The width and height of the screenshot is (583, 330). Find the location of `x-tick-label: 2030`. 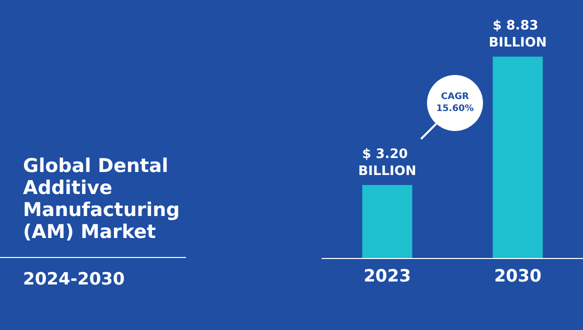

x-tick-label: 2030 is located at coordinates (518, 276).